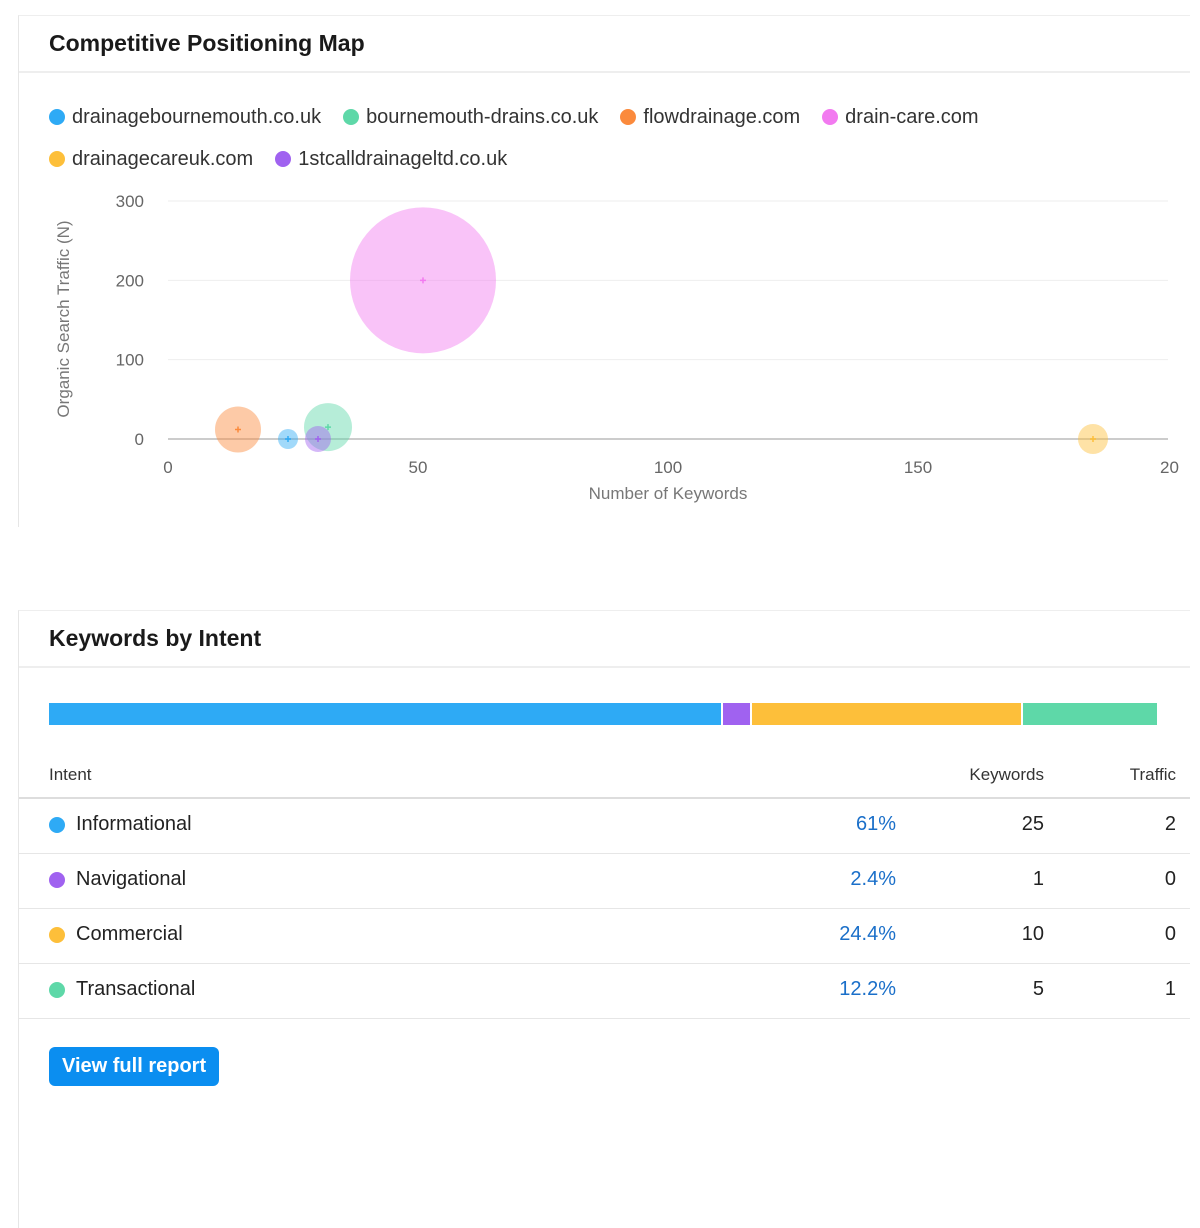 Image resolution: width=1200 pixels, height=1228 pixels. Describe the element at coordinates (136, 989) in the screenshot. I see `intent-label: Transactional` at that location.